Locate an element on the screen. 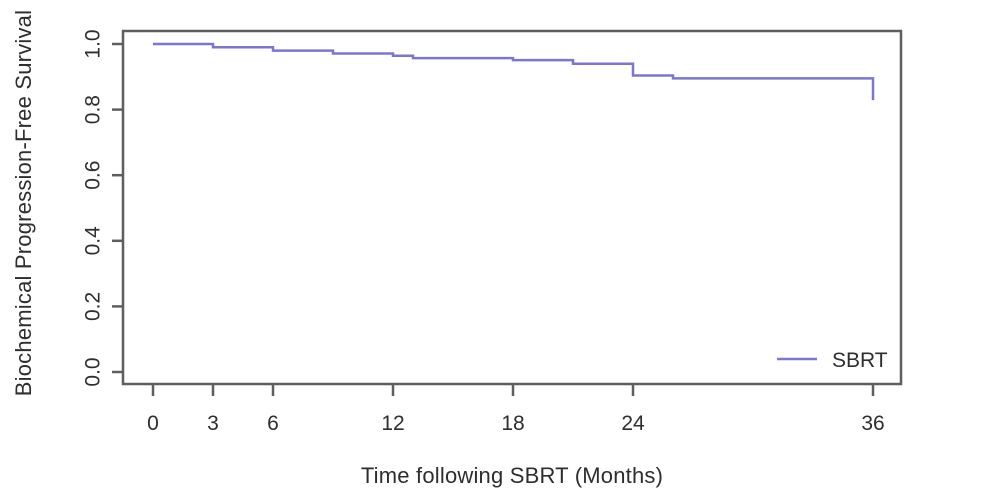 This screenshot has height=495, width=986. km-curve-sbrt is located at coordinates (514, 71).